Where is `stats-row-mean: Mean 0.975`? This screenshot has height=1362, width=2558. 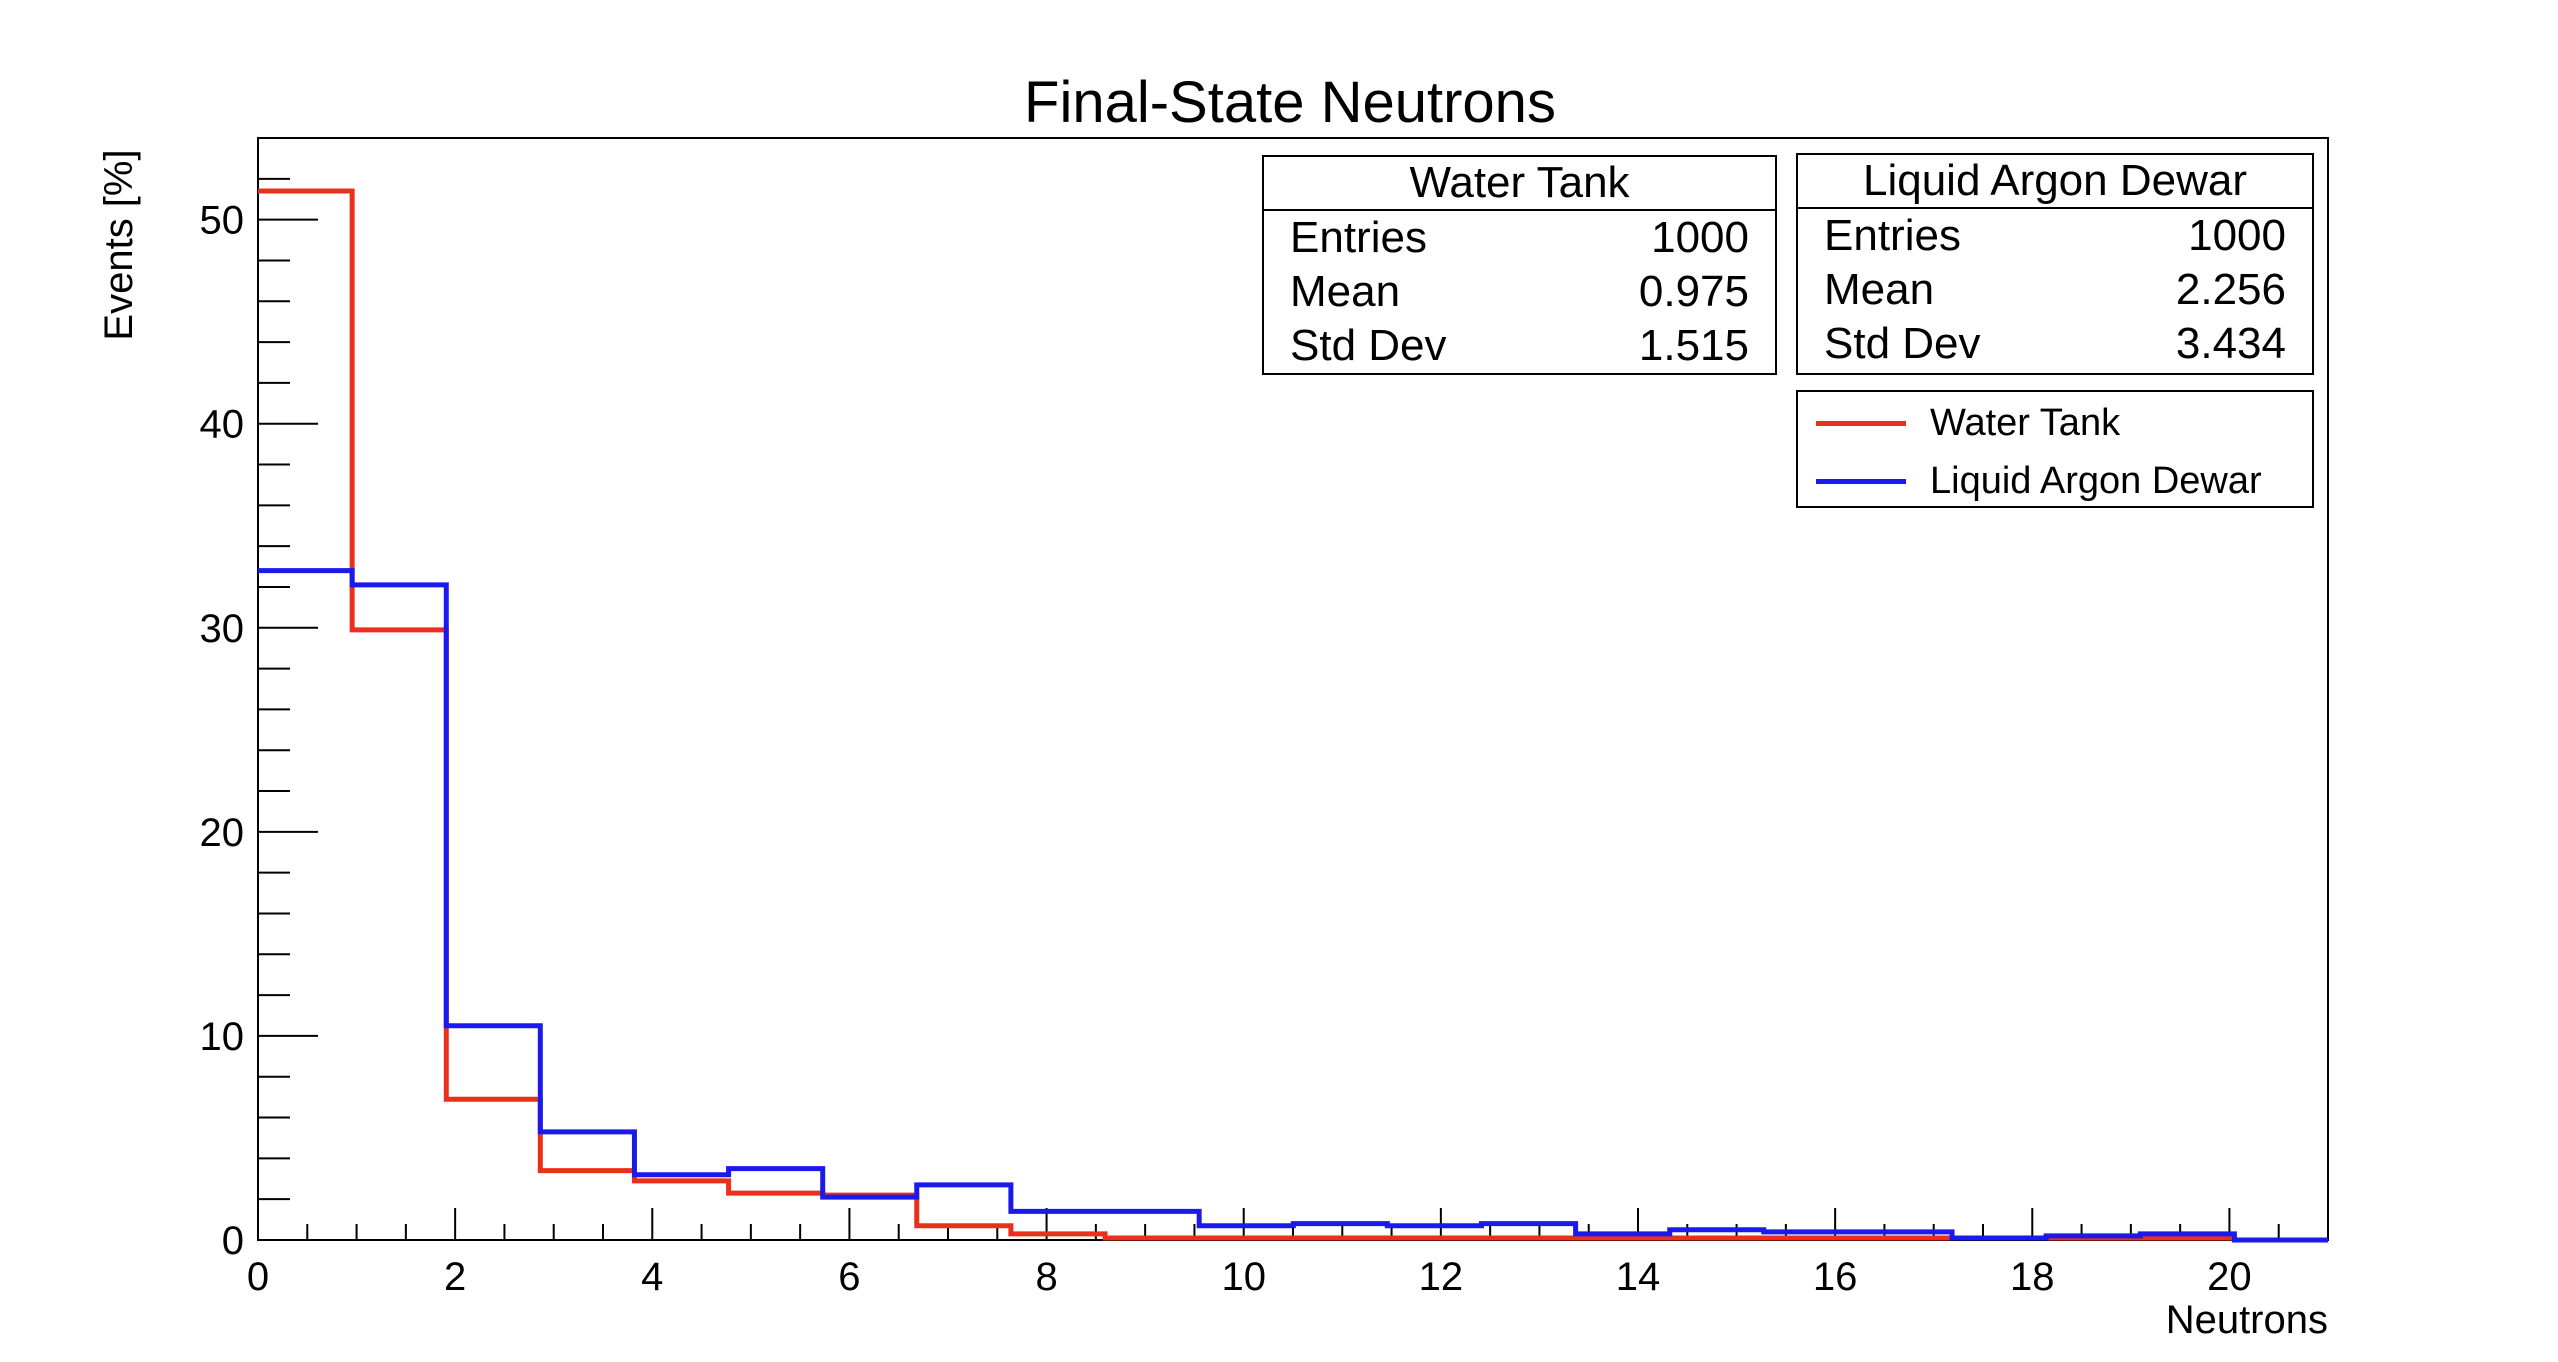
stats-row-mean: Mean 0.975 is located at coordinates (1519, 292).